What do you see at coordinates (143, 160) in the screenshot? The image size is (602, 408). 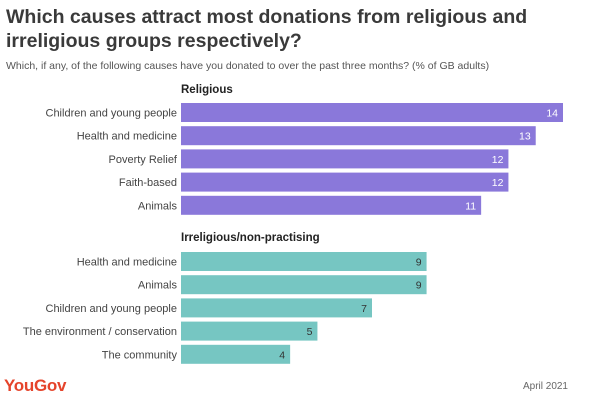 I see `category-label: Poverty Relief` at bounding box center [143, 160].